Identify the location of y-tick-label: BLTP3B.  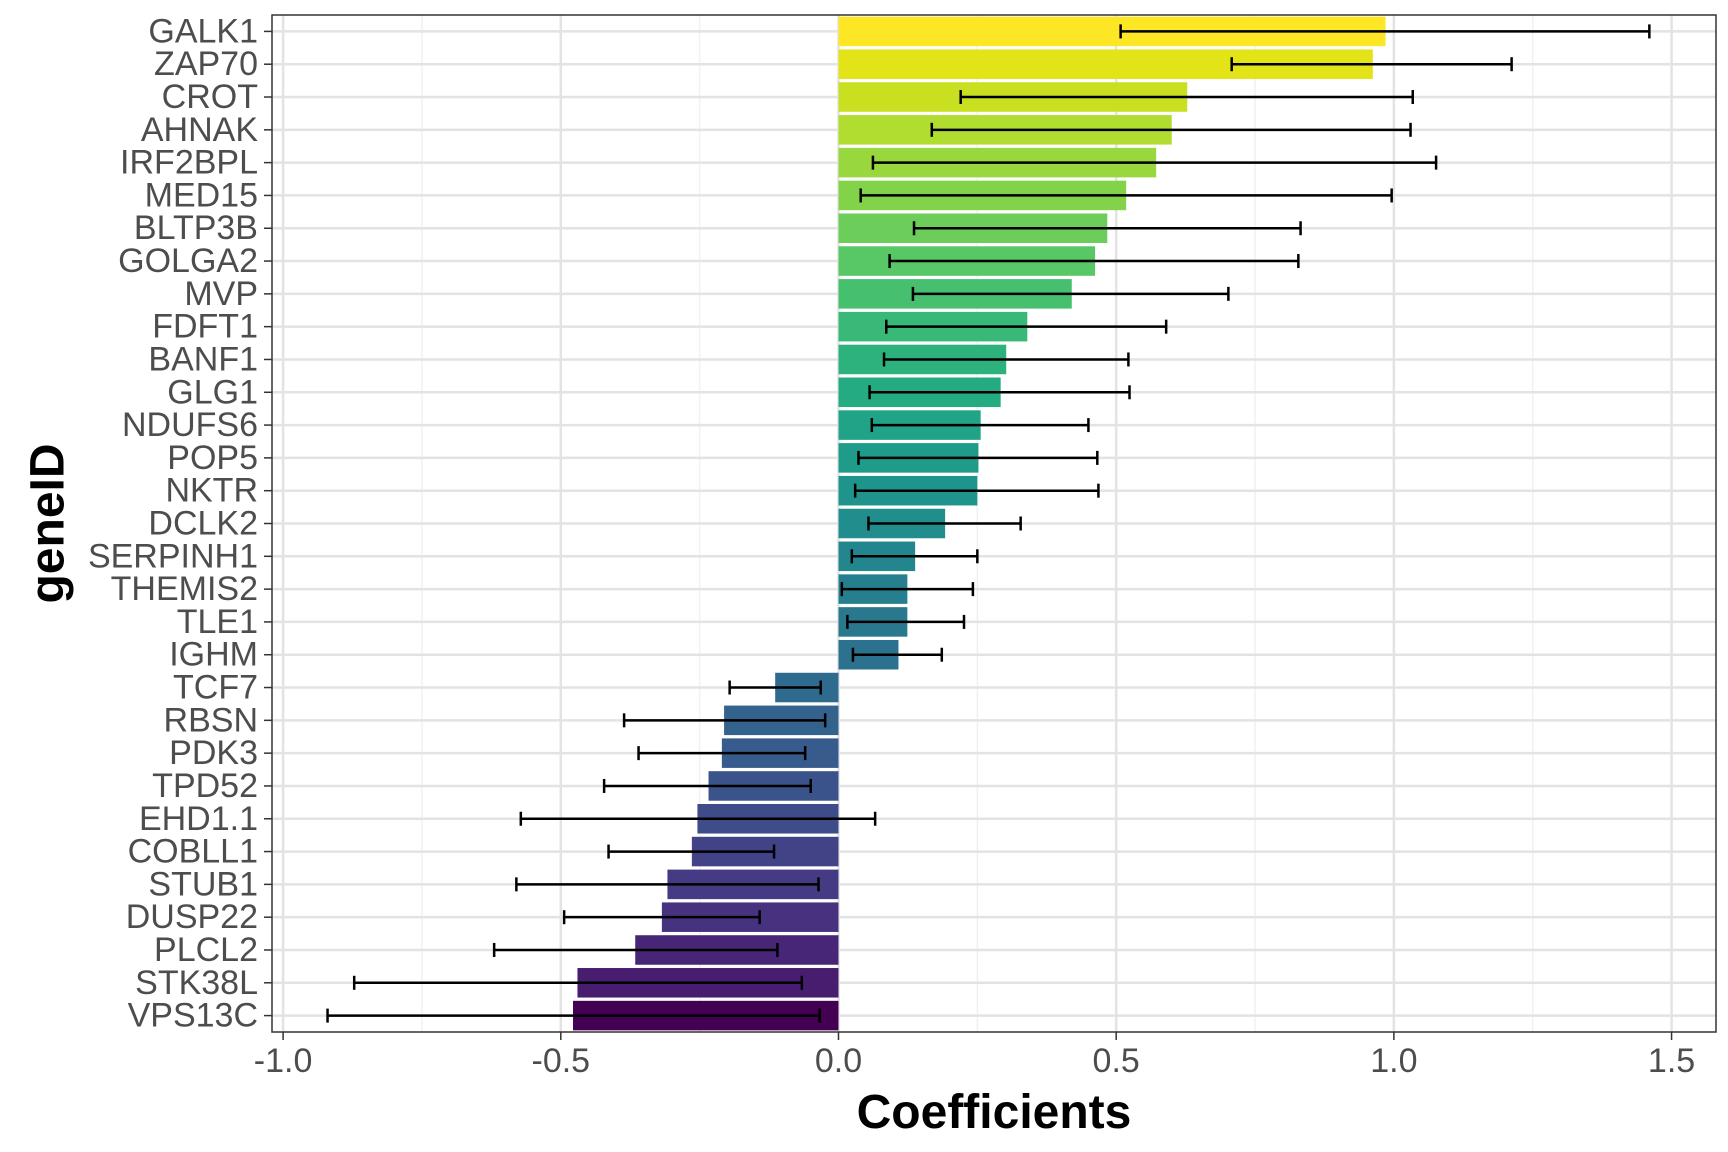
(196, 228).